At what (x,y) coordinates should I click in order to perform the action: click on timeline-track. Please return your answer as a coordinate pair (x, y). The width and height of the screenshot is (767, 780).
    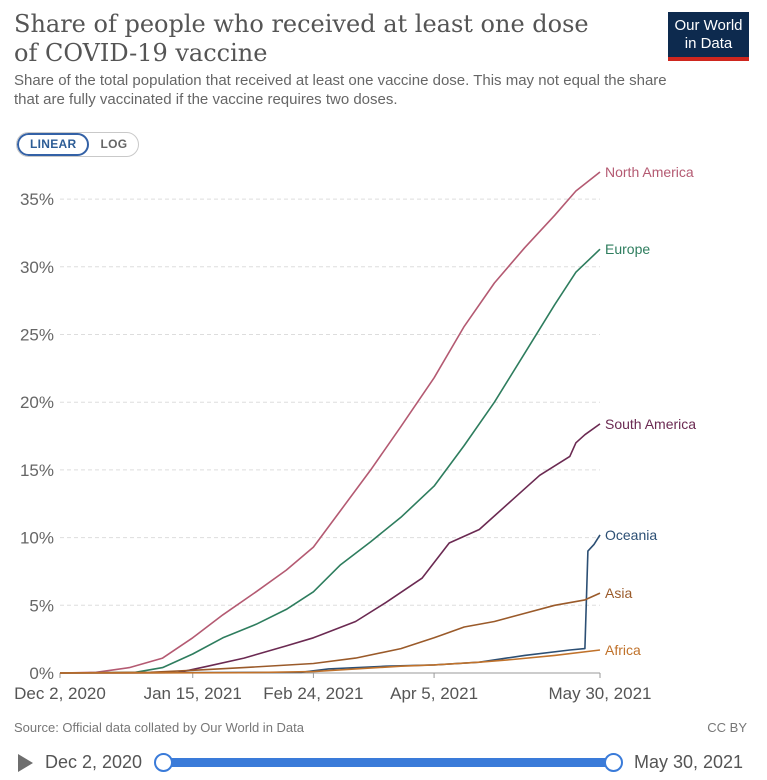
    Looking at the image, I should click on (388, 762).